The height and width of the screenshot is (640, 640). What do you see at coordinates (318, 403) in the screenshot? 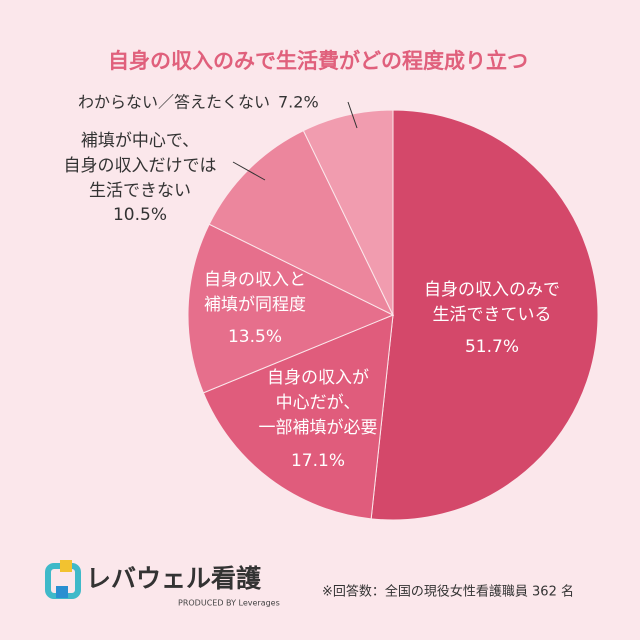
I see `slice-label: 自身の収入が中心だが、一部補填が必要` at bounding box center [318, 403].